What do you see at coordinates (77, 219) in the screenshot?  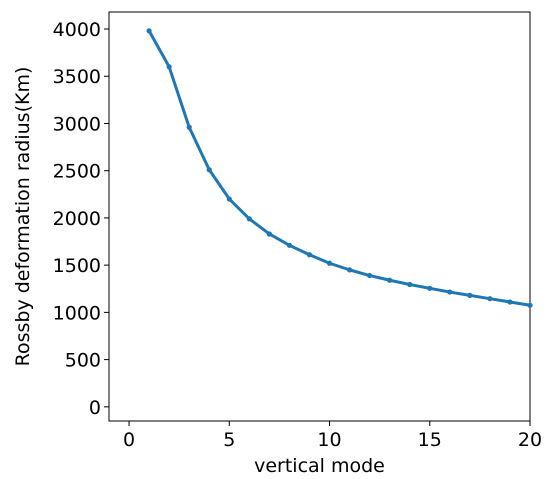 I see `y-tick-label: 2000` at bounding box center [77, 219].